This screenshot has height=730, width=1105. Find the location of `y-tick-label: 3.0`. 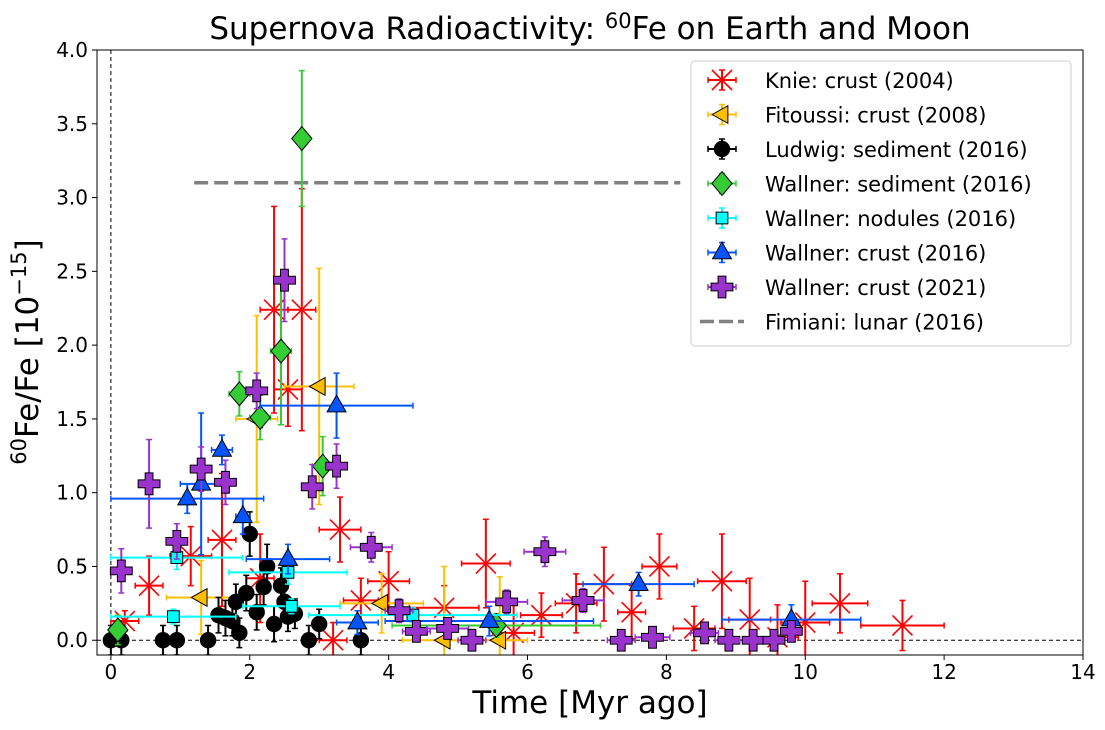

y-tick-label: 3.0 is located at coordinates (72, 198).